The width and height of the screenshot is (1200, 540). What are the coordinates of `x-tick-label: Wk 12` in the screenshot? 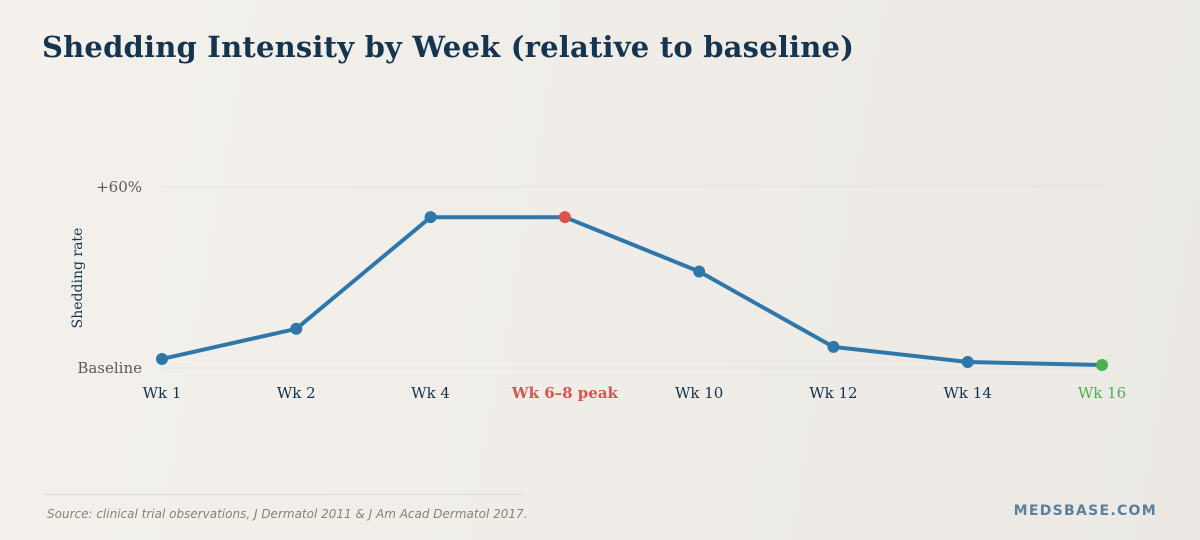 It's located at (833, 393).